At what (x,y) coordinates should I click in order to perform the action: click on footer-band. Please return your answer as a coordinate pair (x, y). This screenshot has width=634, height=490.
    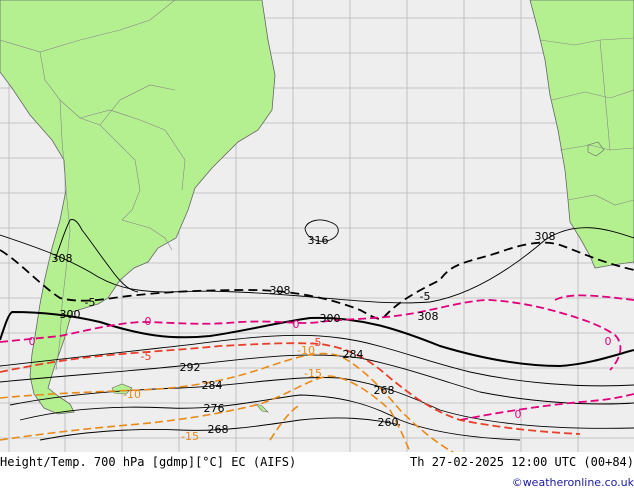
    Looking at the image, I should click on (317, 471).